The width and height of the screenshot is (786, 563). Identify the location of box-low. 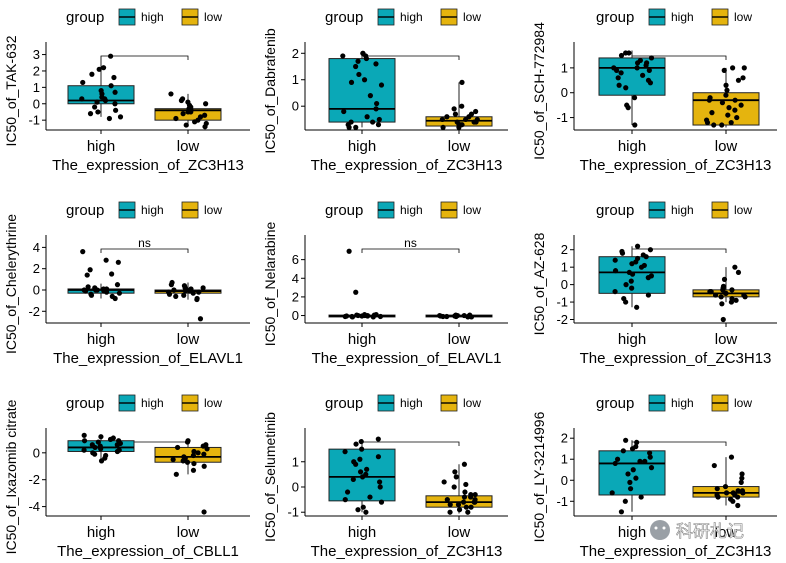
(726, 481).